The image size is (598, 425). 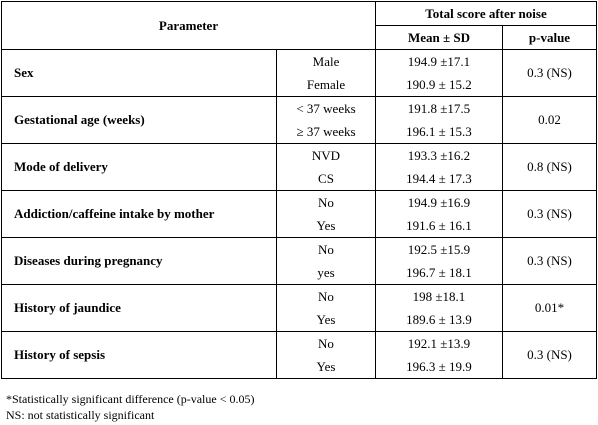 I want to click on row-category: ≥ 37 weeks, so click(x=326, y=131).